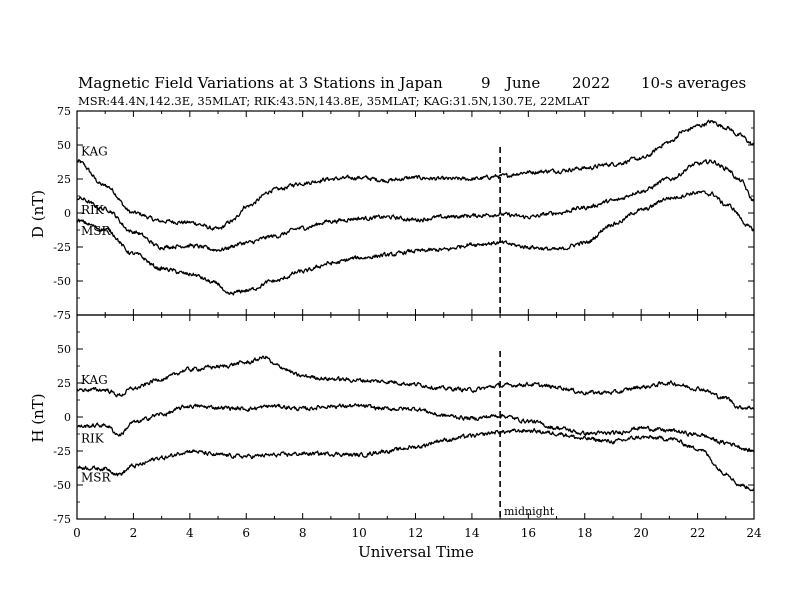 The image size is (792, 612). What do you see at coordinates (303, 533) in the screenshot?
I see `x-tick-label: 8` at bounding box center [303, 533].